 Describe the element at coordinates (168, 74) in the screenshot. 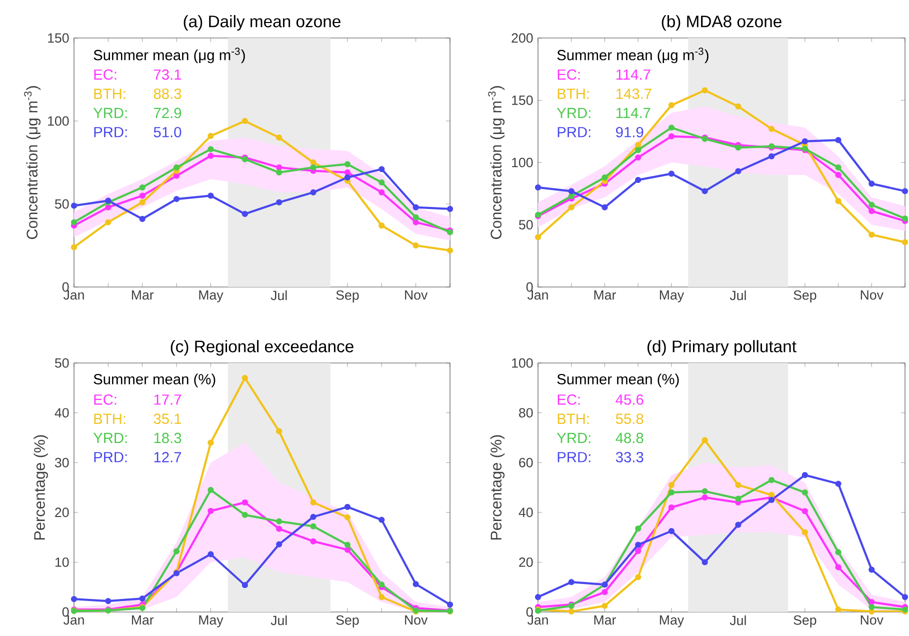

I see `annotation: 73.1` at that location.